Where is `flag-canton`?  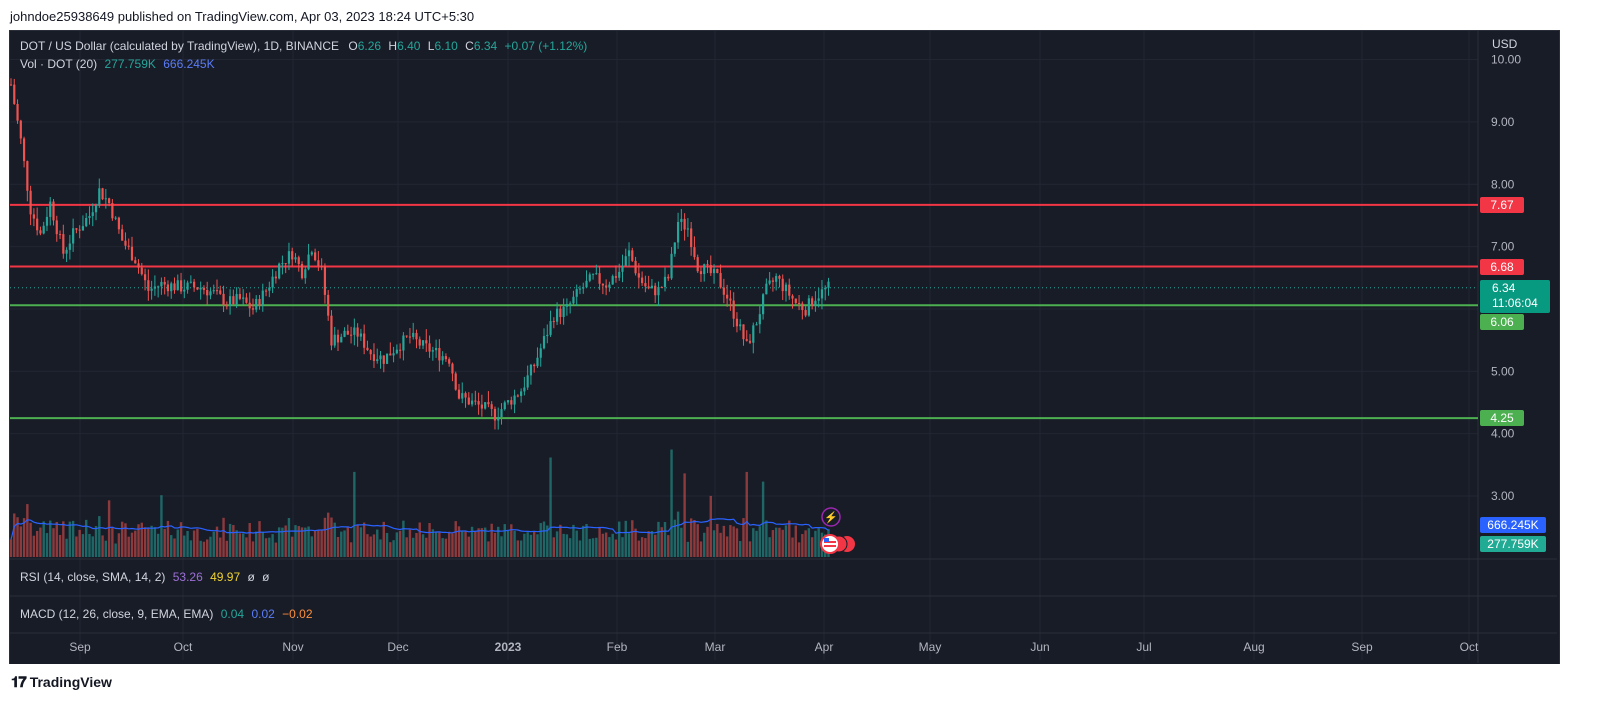 flag-canton is located at coordinates (826, 540).